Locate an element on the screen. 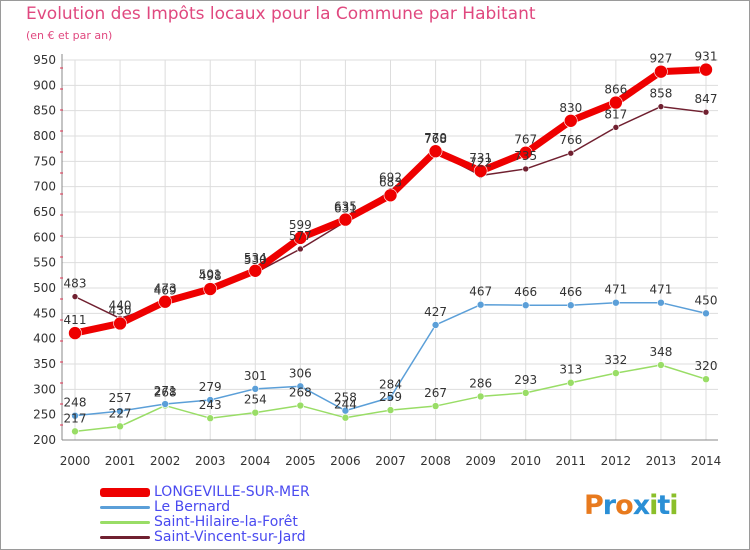  data-label-longeville-sur-mer: 534 is located at coordinates (255, 258).